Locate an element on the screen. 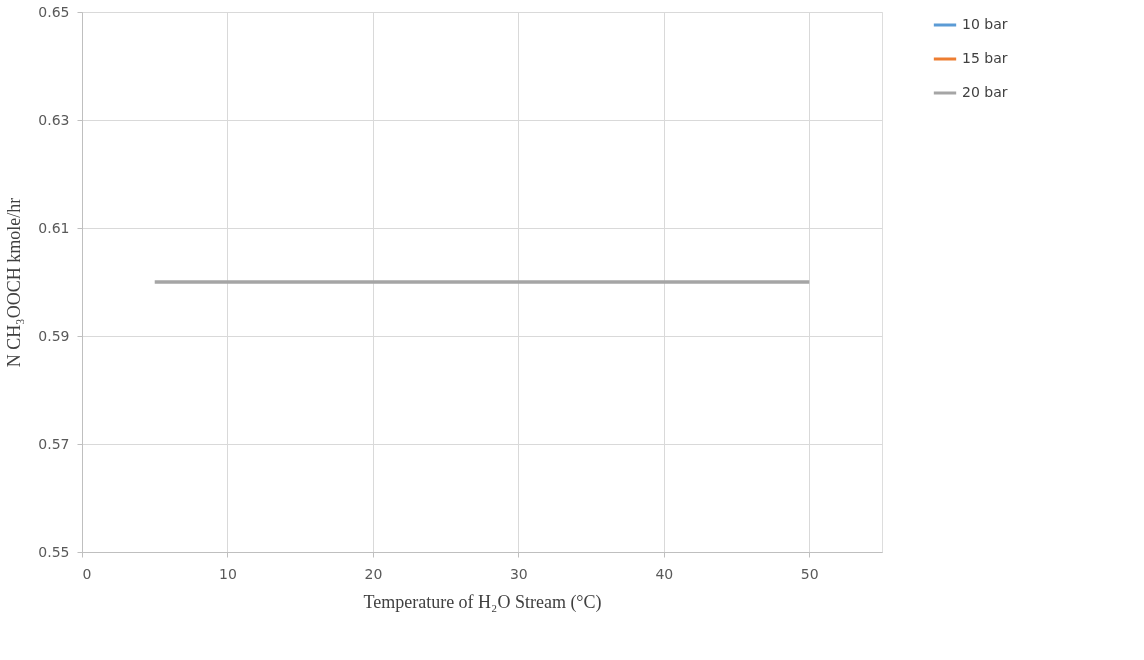 The image size is (1144, 660). legend-label: 20 bar is located at coordinates (985, 92).